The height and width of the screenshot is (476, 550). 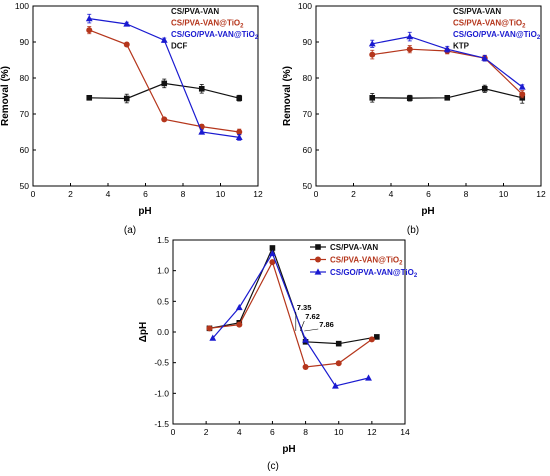 I want to click on x-axis-label: pH, so click(x=427, y=211).